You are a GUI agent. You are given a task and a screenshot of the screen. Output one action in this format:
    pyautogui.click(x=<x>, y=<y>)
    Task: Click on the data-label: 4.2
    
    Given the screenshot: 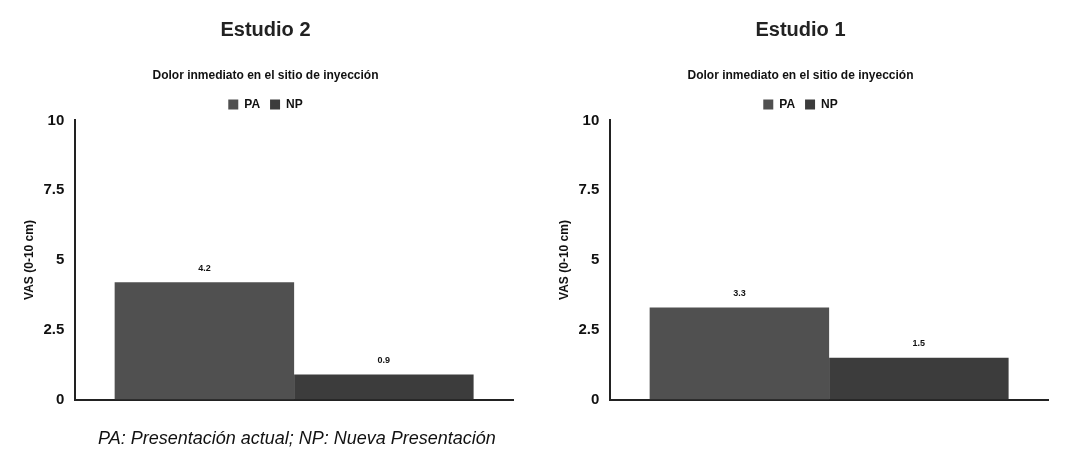 What is the action you would take?
    pyautogui.click(x=204, y=267)
    